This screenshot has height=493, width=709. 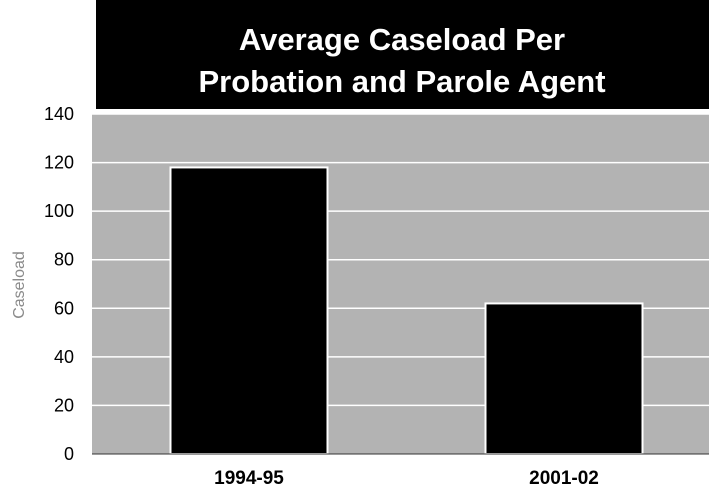 I want to click on chart-title-line-2: Probation and Parole Agent, so click(x=401, y=81).